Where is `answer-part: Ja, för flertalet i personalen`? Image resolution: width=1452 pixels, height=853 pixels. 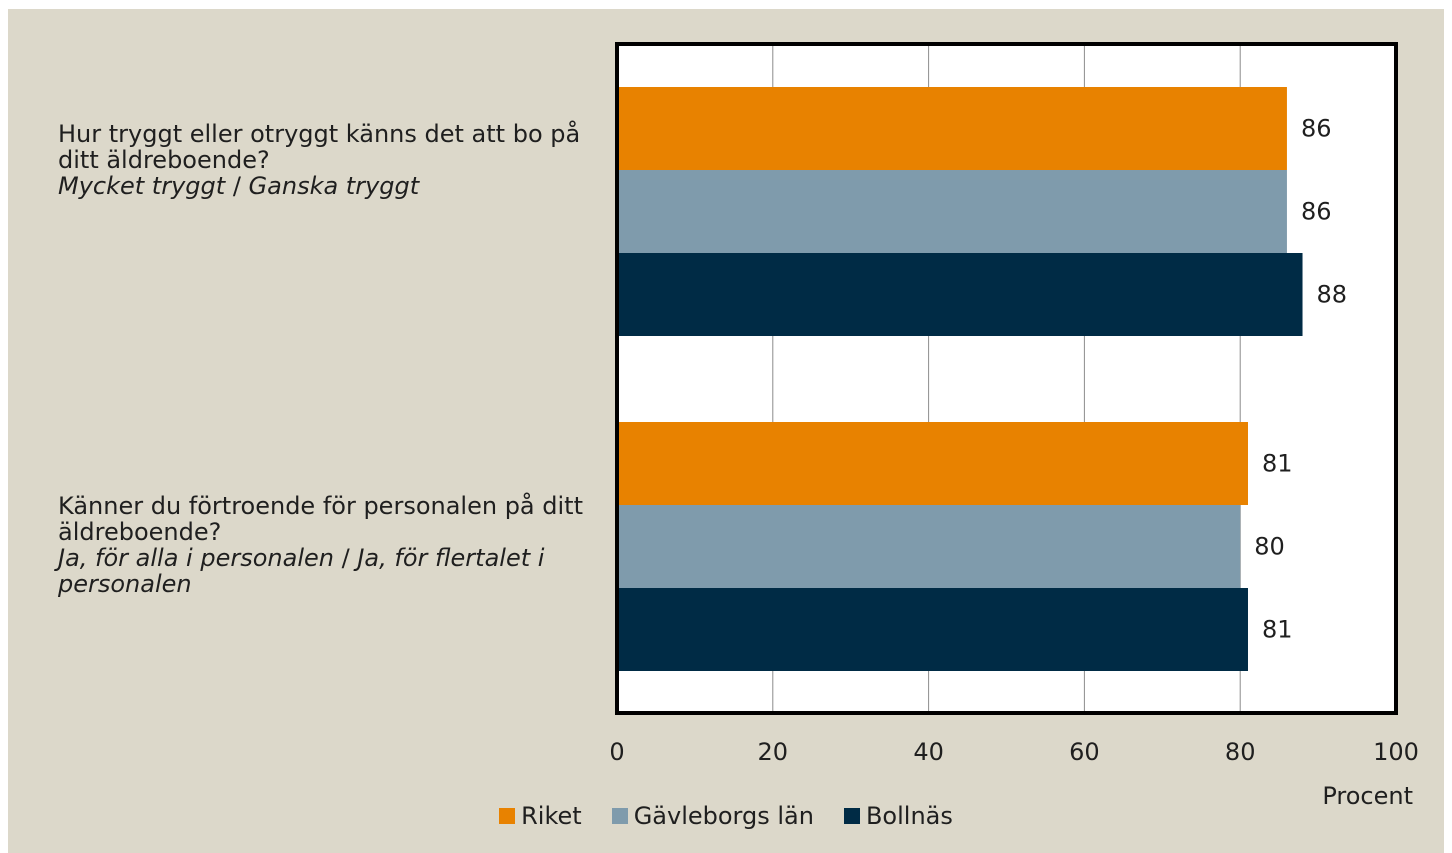
answer-part: Ja, för flertalet i personalen is located at coordinates (301, 571).